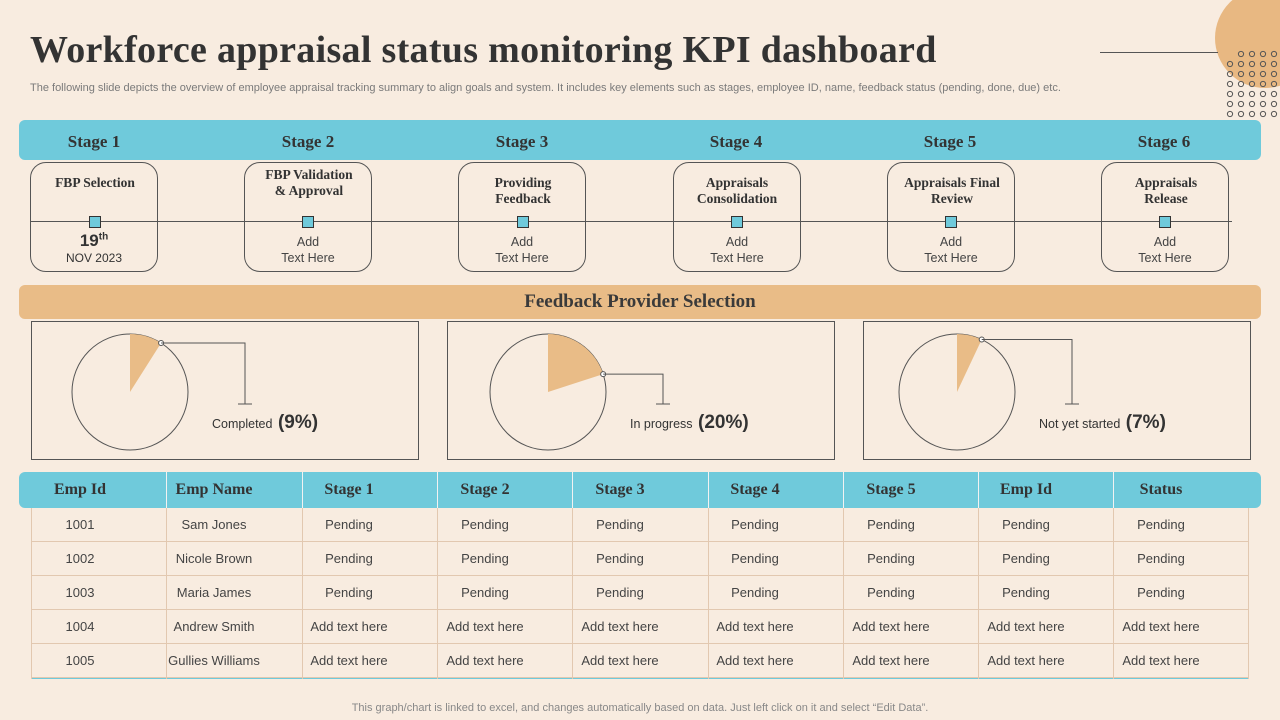 The height and width of the screenshot is (720, 1280). Describe the element at coordinates (988, 392) in the screenshot. I see `pie-chart-not-started` at that location.